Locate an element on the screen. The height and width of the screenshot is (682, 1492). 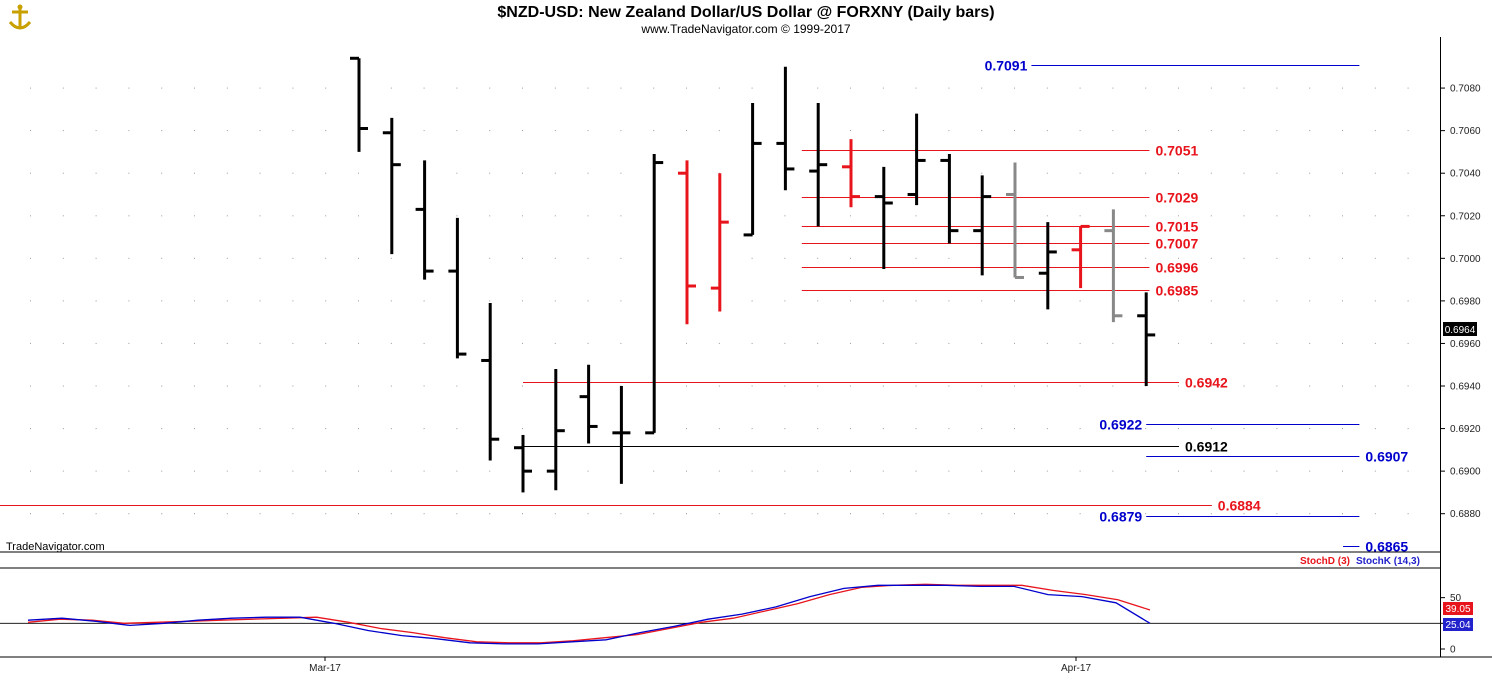
last-price-box is located at coordinates (1460, 329).